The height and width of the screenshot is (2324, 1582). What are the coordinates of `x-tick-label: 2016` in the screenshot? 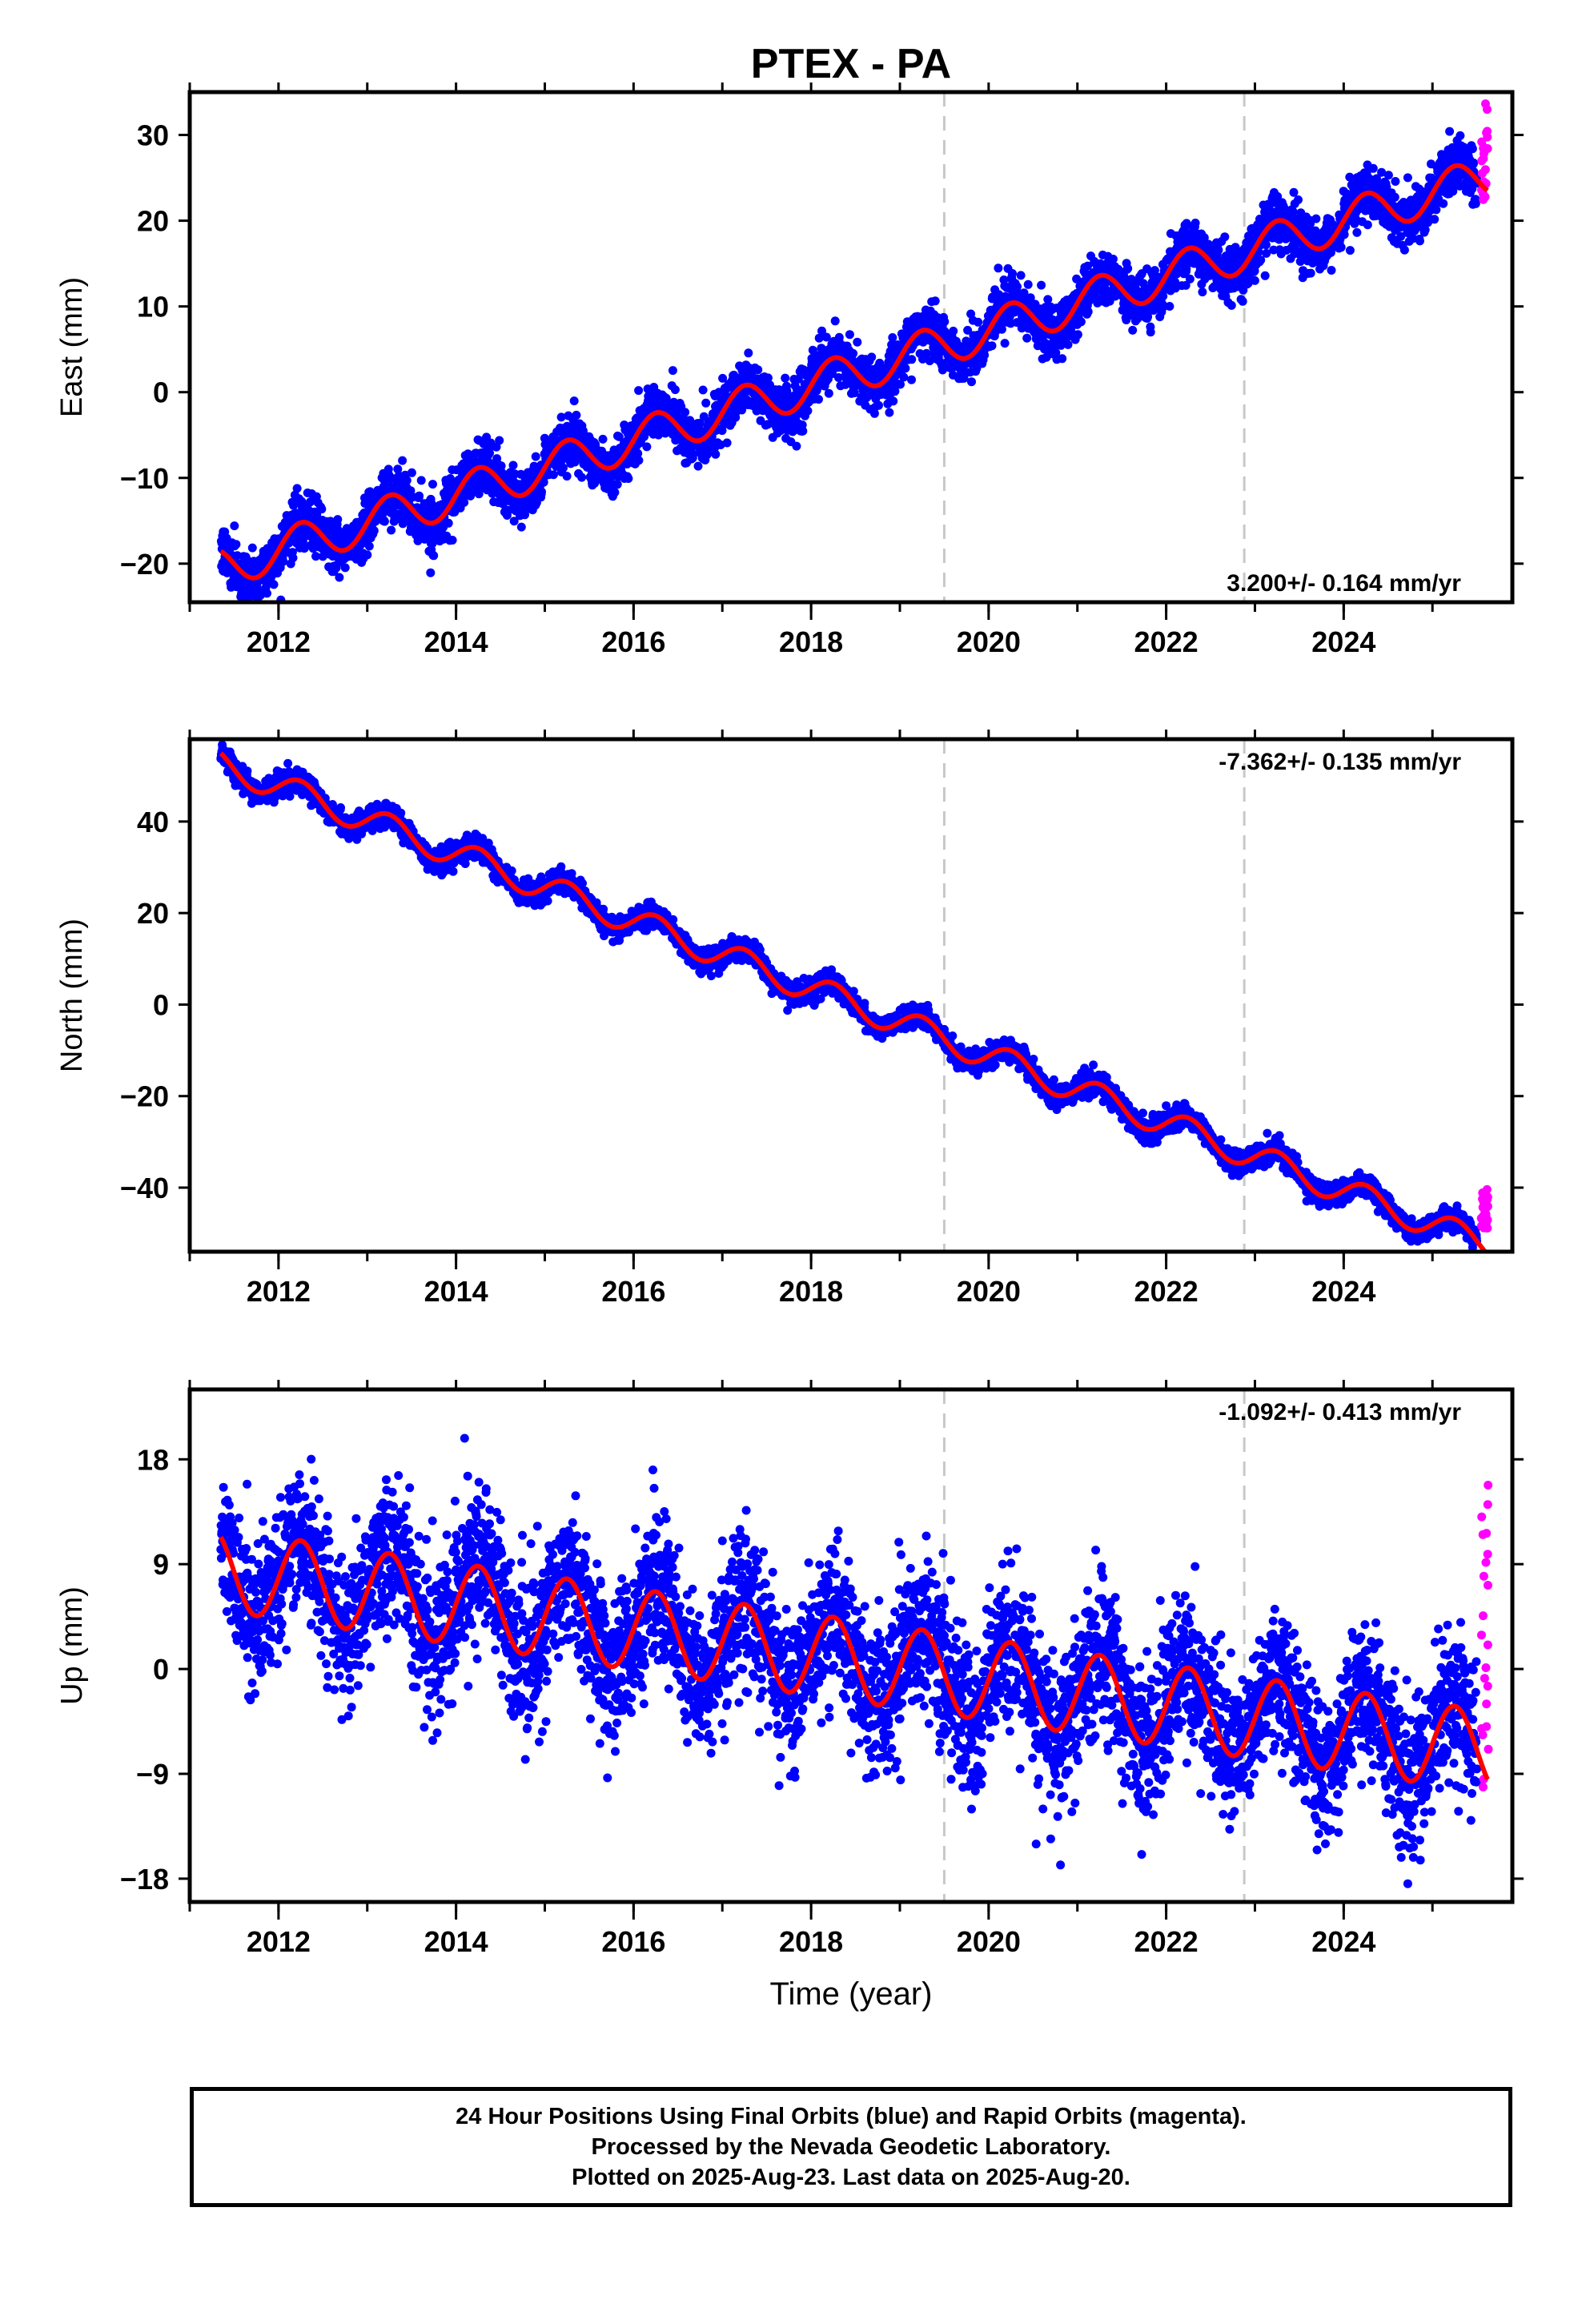 It's located at (633, 641).